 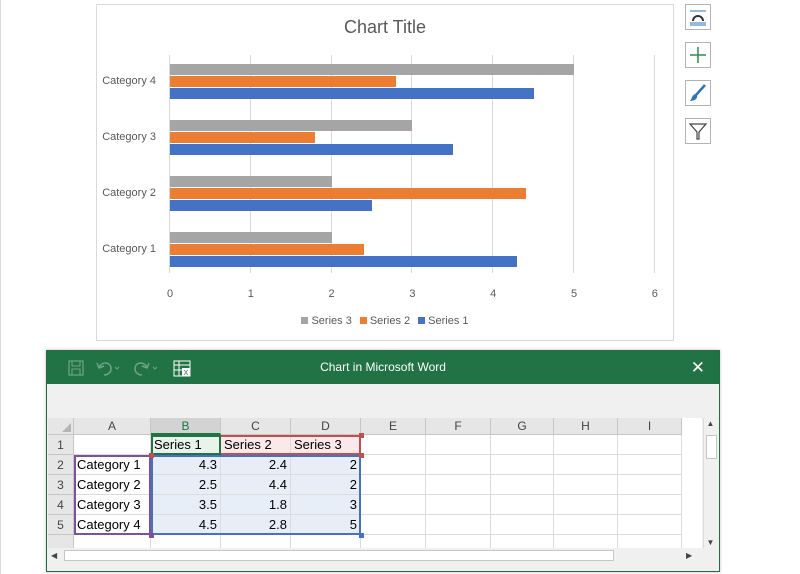 What do you see at coordinates (698, 55) in the screenshot?
I see `chart-elements-button` at bounding box center [698, 55].